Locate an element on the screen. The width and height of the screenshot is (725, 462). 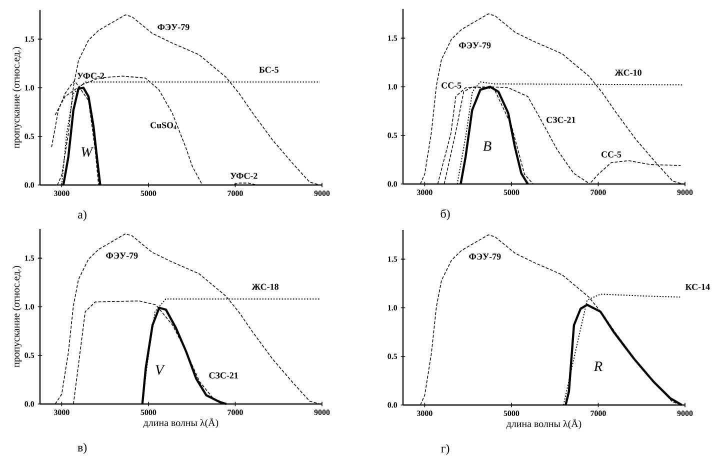
series-label: V is located at coordinates (161, 370).